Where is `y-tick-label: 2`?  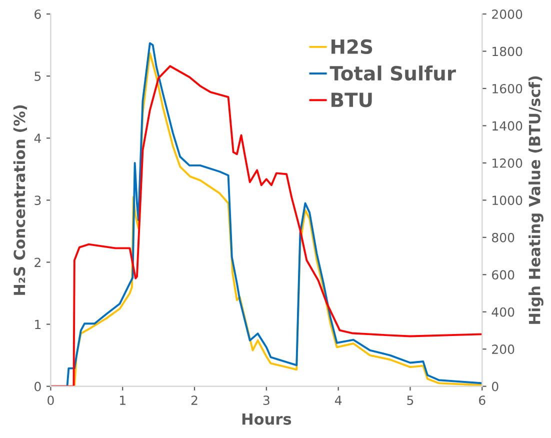 y-tick-label: 2 is located at coordinates (37, 262).